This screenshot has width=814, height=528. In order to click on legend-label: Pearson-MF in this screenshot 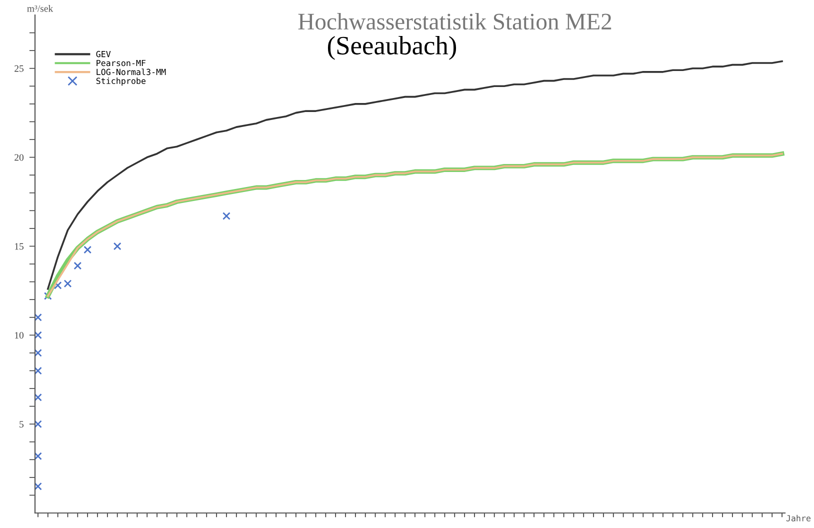, I will do `click(121, 63)`.